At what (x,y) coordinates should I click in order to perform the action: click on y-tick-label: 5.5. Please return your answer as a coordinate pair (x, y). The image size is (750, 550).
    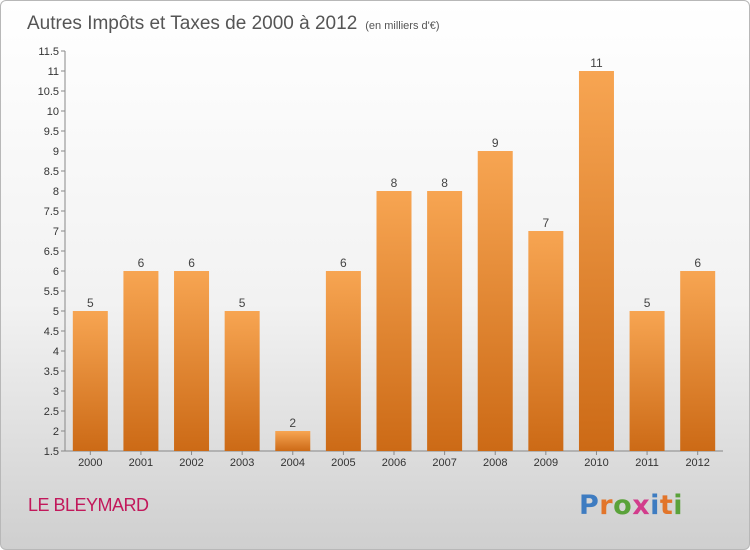
    Looking at the image, I should click on (51, 292).